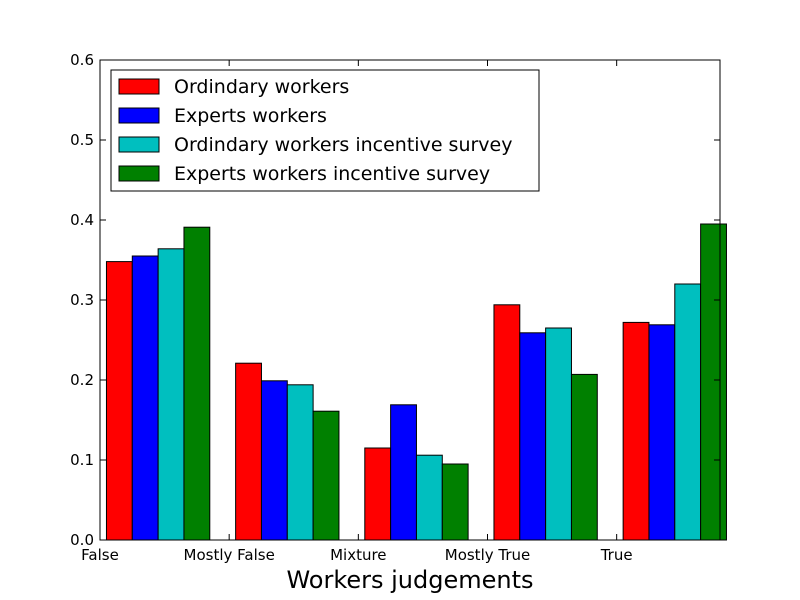 The image size is (800, 600). I want to click on y-tick-label: 0.0, so click(82, 540).